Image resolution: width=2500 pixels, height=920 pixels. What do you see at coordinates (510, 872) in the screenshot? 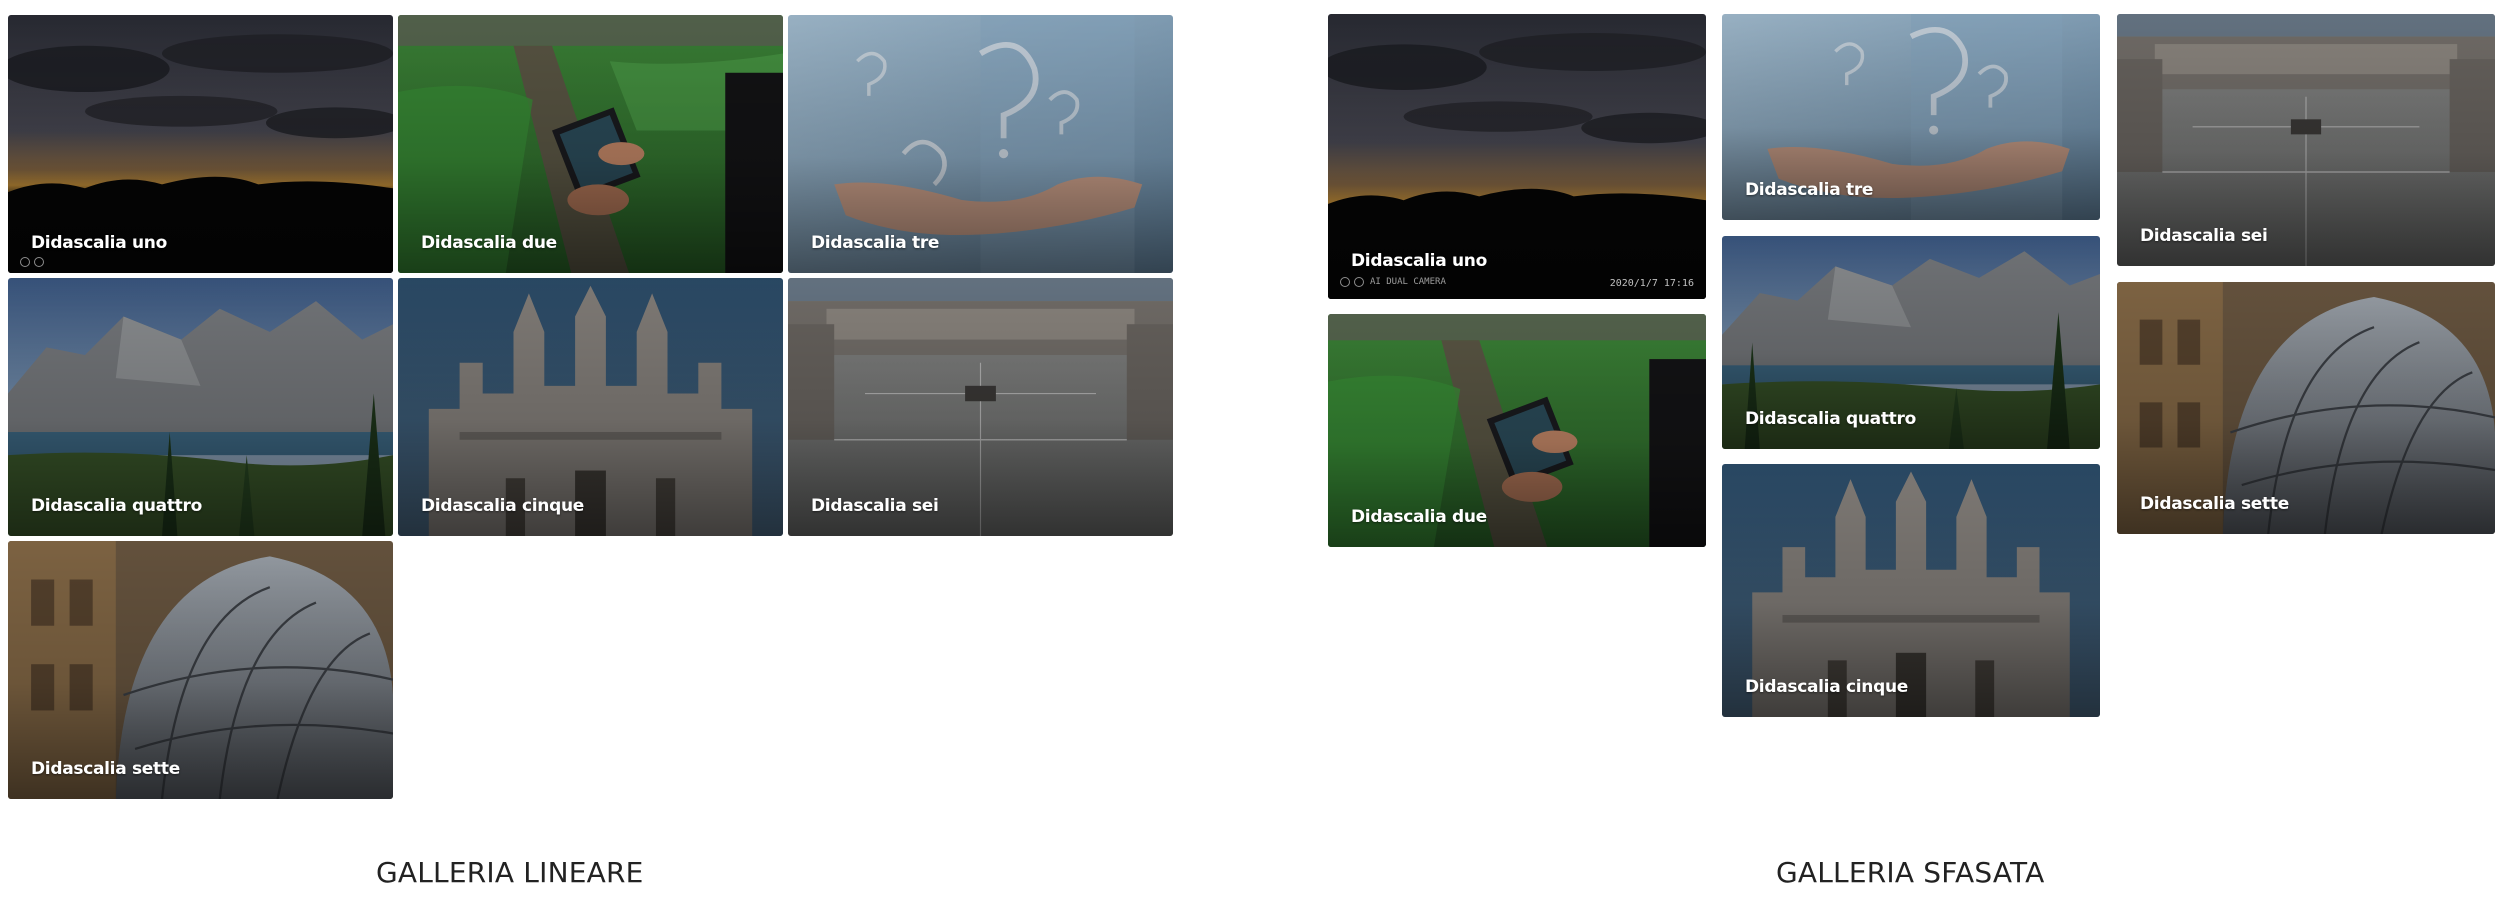
I see `gallery-title-lineare: GALLERIA LINEARE` at bounding box center [510, 872].